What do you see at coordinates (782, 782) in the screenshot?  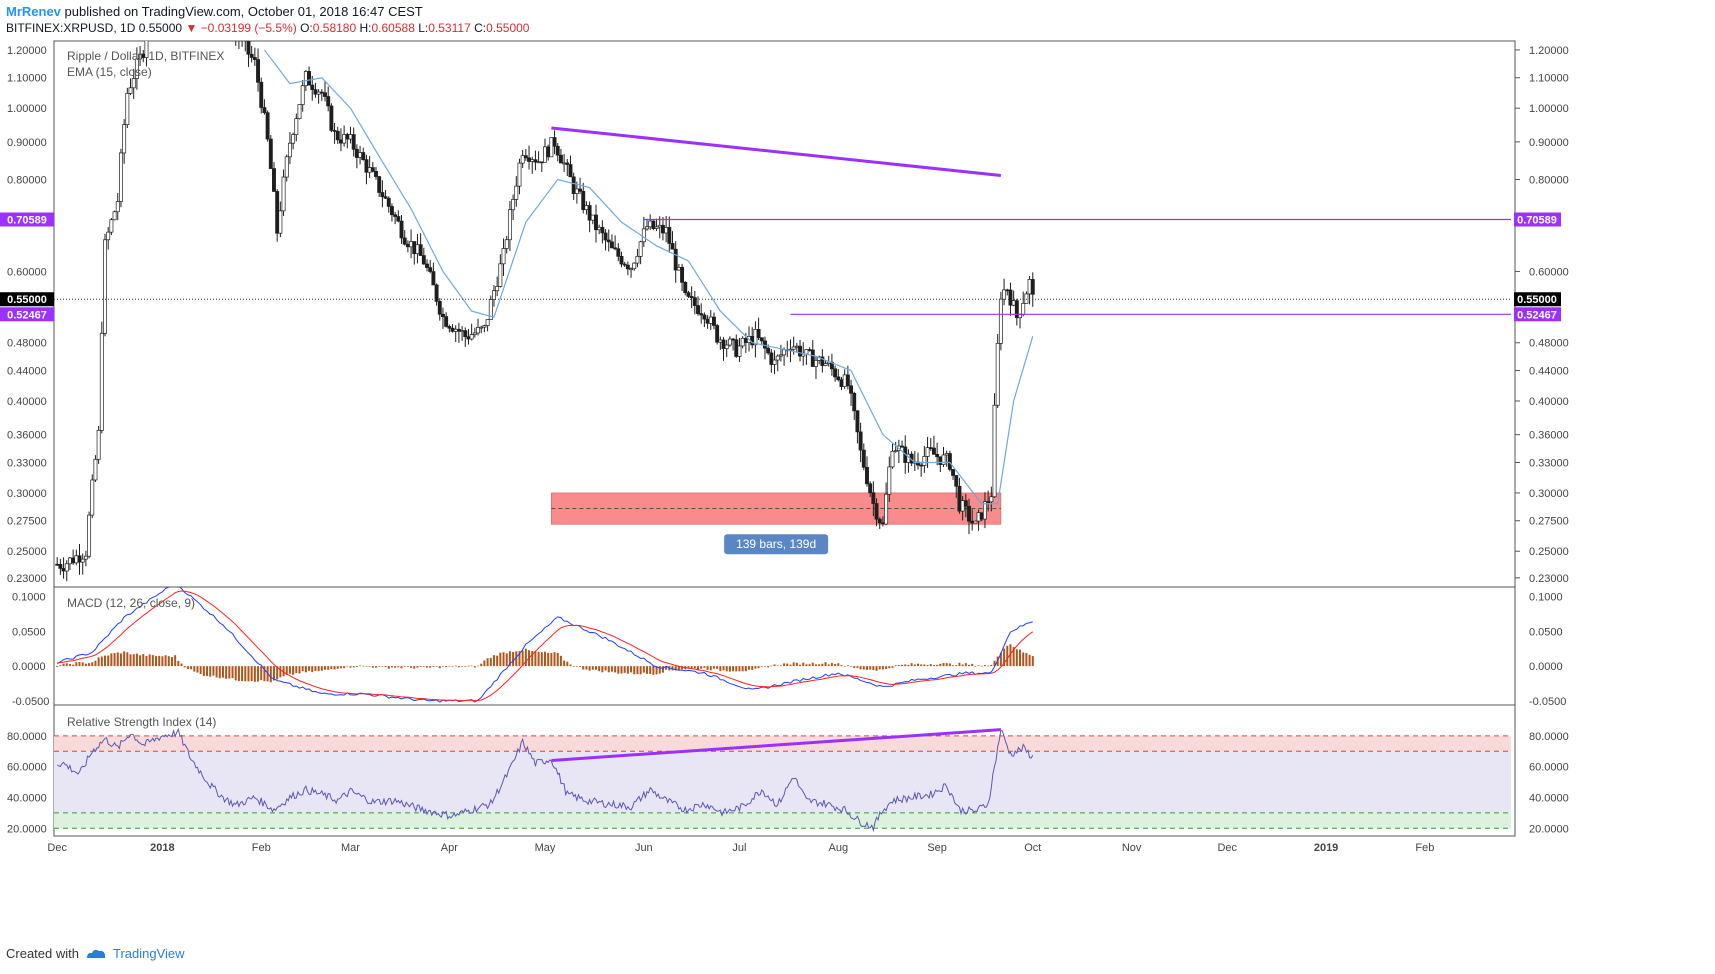 I see `rsi-mid-band` at bounding box center [782, 782].